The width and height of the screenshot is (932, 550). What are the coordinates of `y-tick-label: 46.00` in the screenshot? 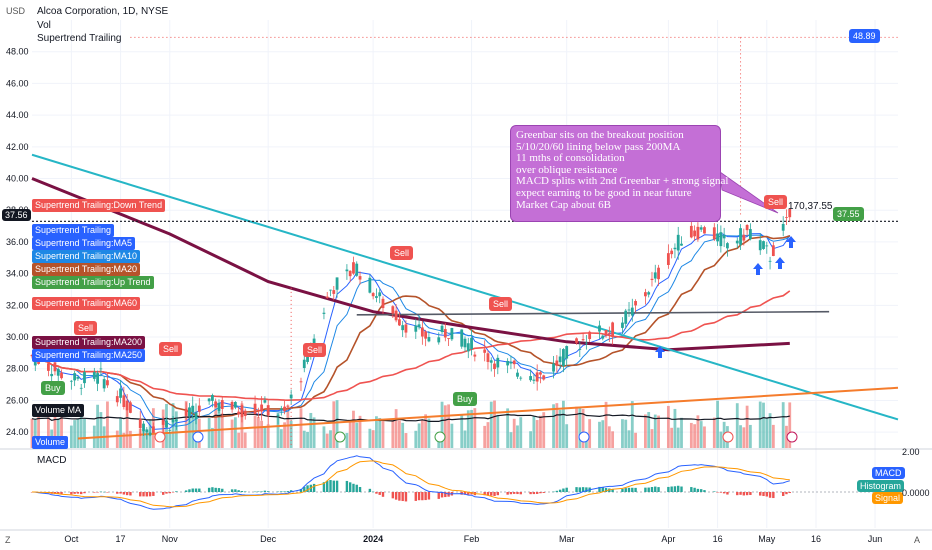 It's located at (17, 83).